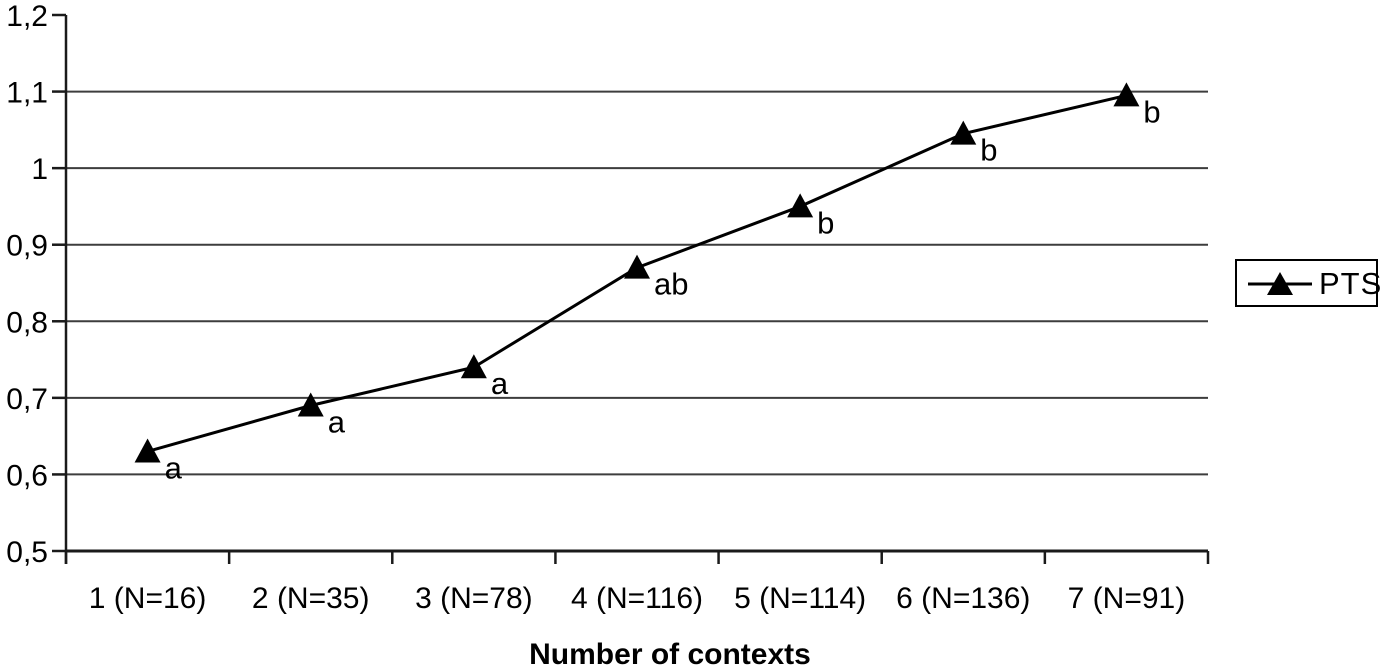  What do you see at coordinates (27, 322) in the screenshot?
I see `y-tick-label: 0,8` at bounding box center [27, 322].